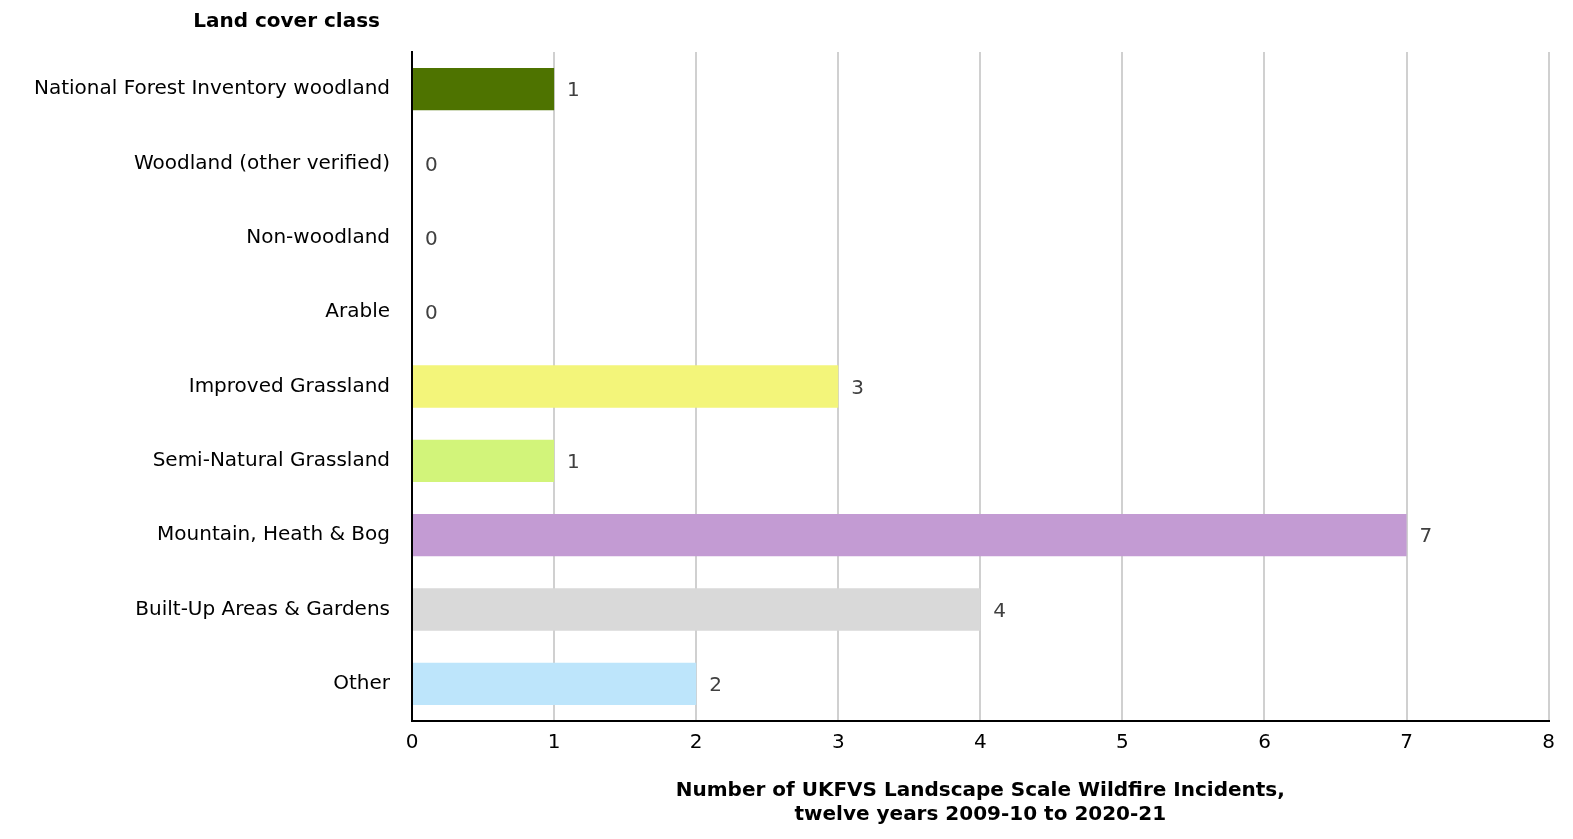  I want to click on x-axis-title: Number of UKFVS Landscape Scale Wildfire Incidents, twelve years 2009-10 to 2020-21, so click(980, 801).